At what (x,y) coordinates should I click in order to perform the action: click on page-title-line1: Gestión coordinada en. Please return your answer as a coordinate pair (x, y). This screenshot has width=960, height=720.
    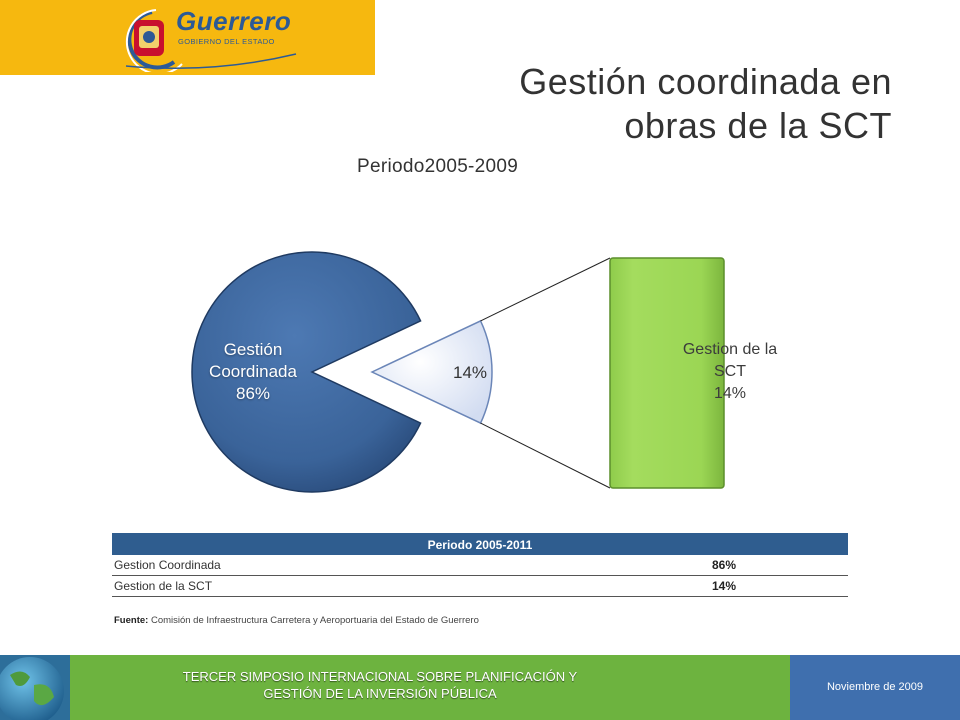
    Looking at the image, I should click on (705, 81).